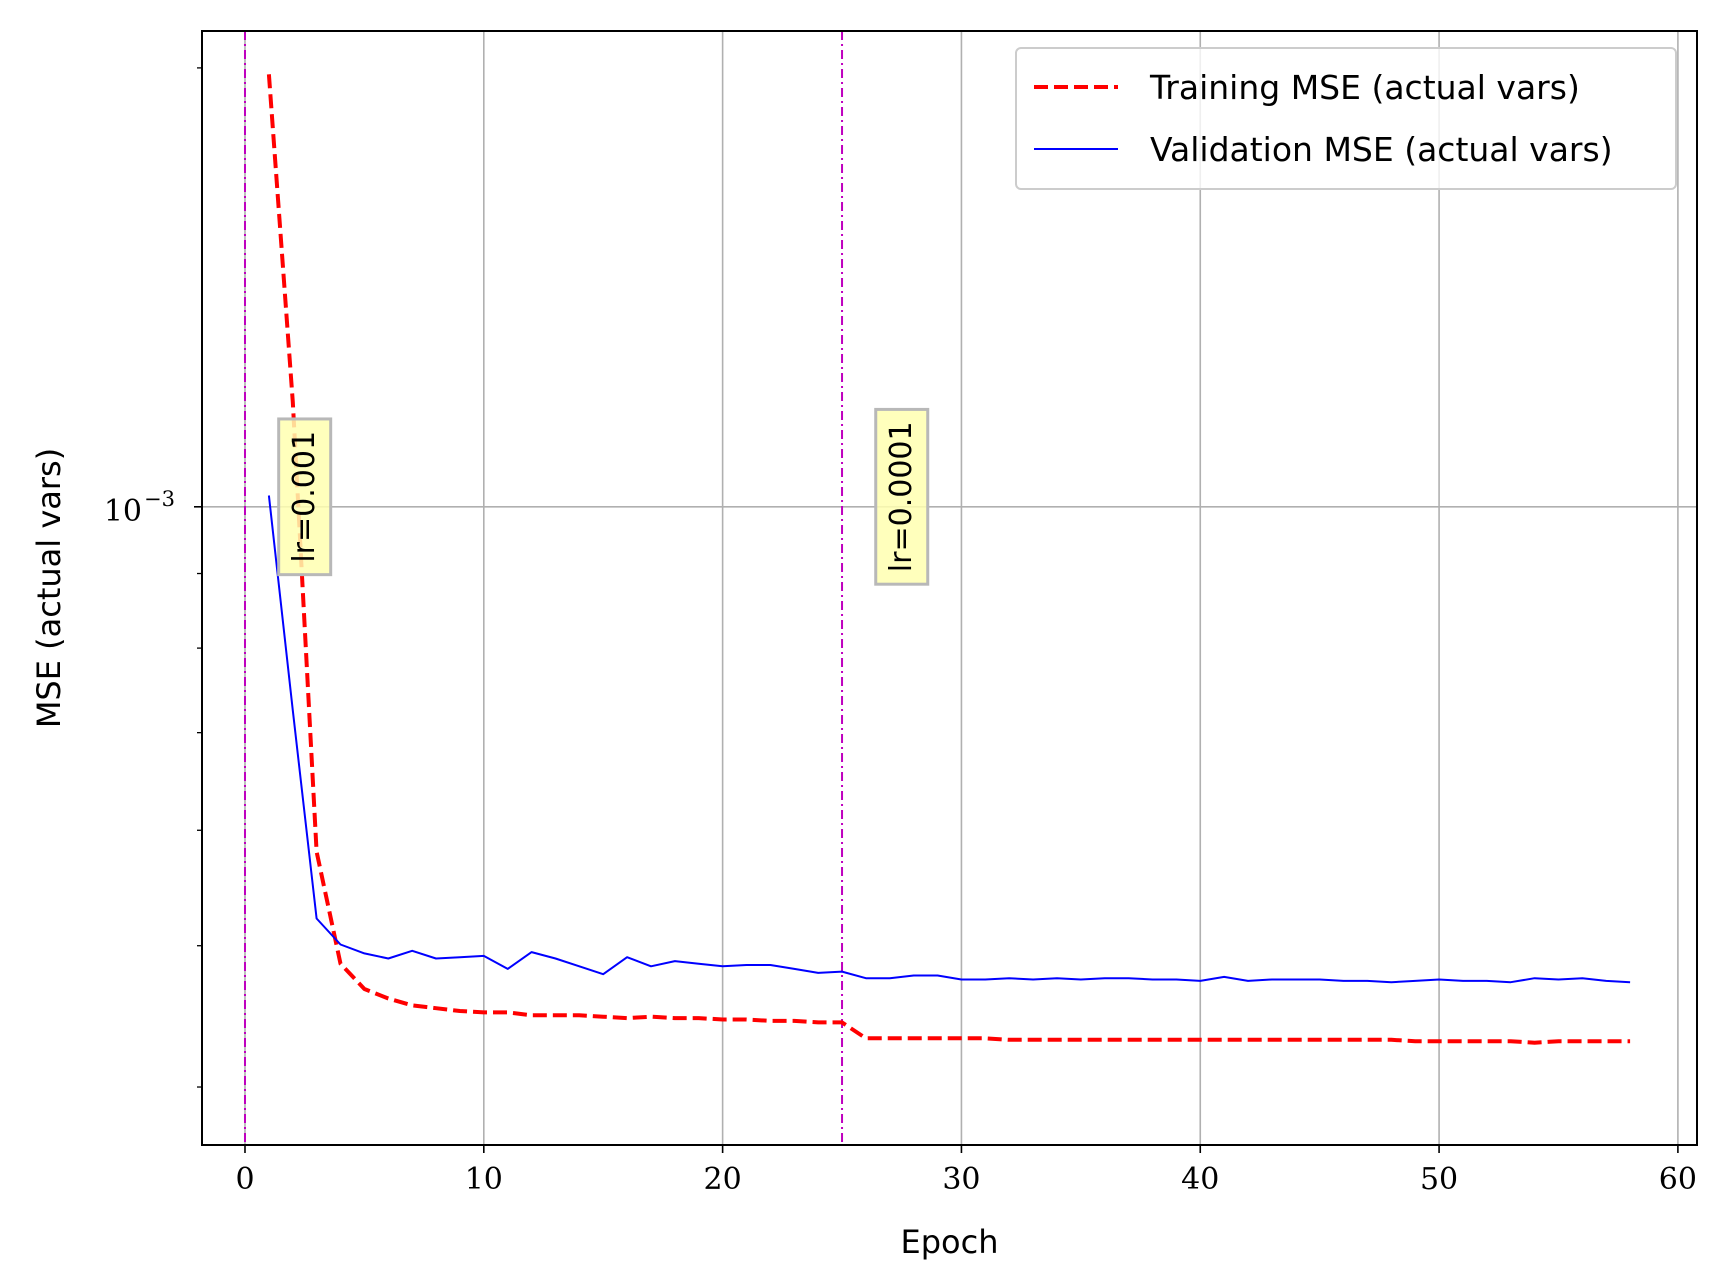  Describe the element at coordinates (244, 1179) in the screenshot. I see `x-tick-label: 0` at that location.